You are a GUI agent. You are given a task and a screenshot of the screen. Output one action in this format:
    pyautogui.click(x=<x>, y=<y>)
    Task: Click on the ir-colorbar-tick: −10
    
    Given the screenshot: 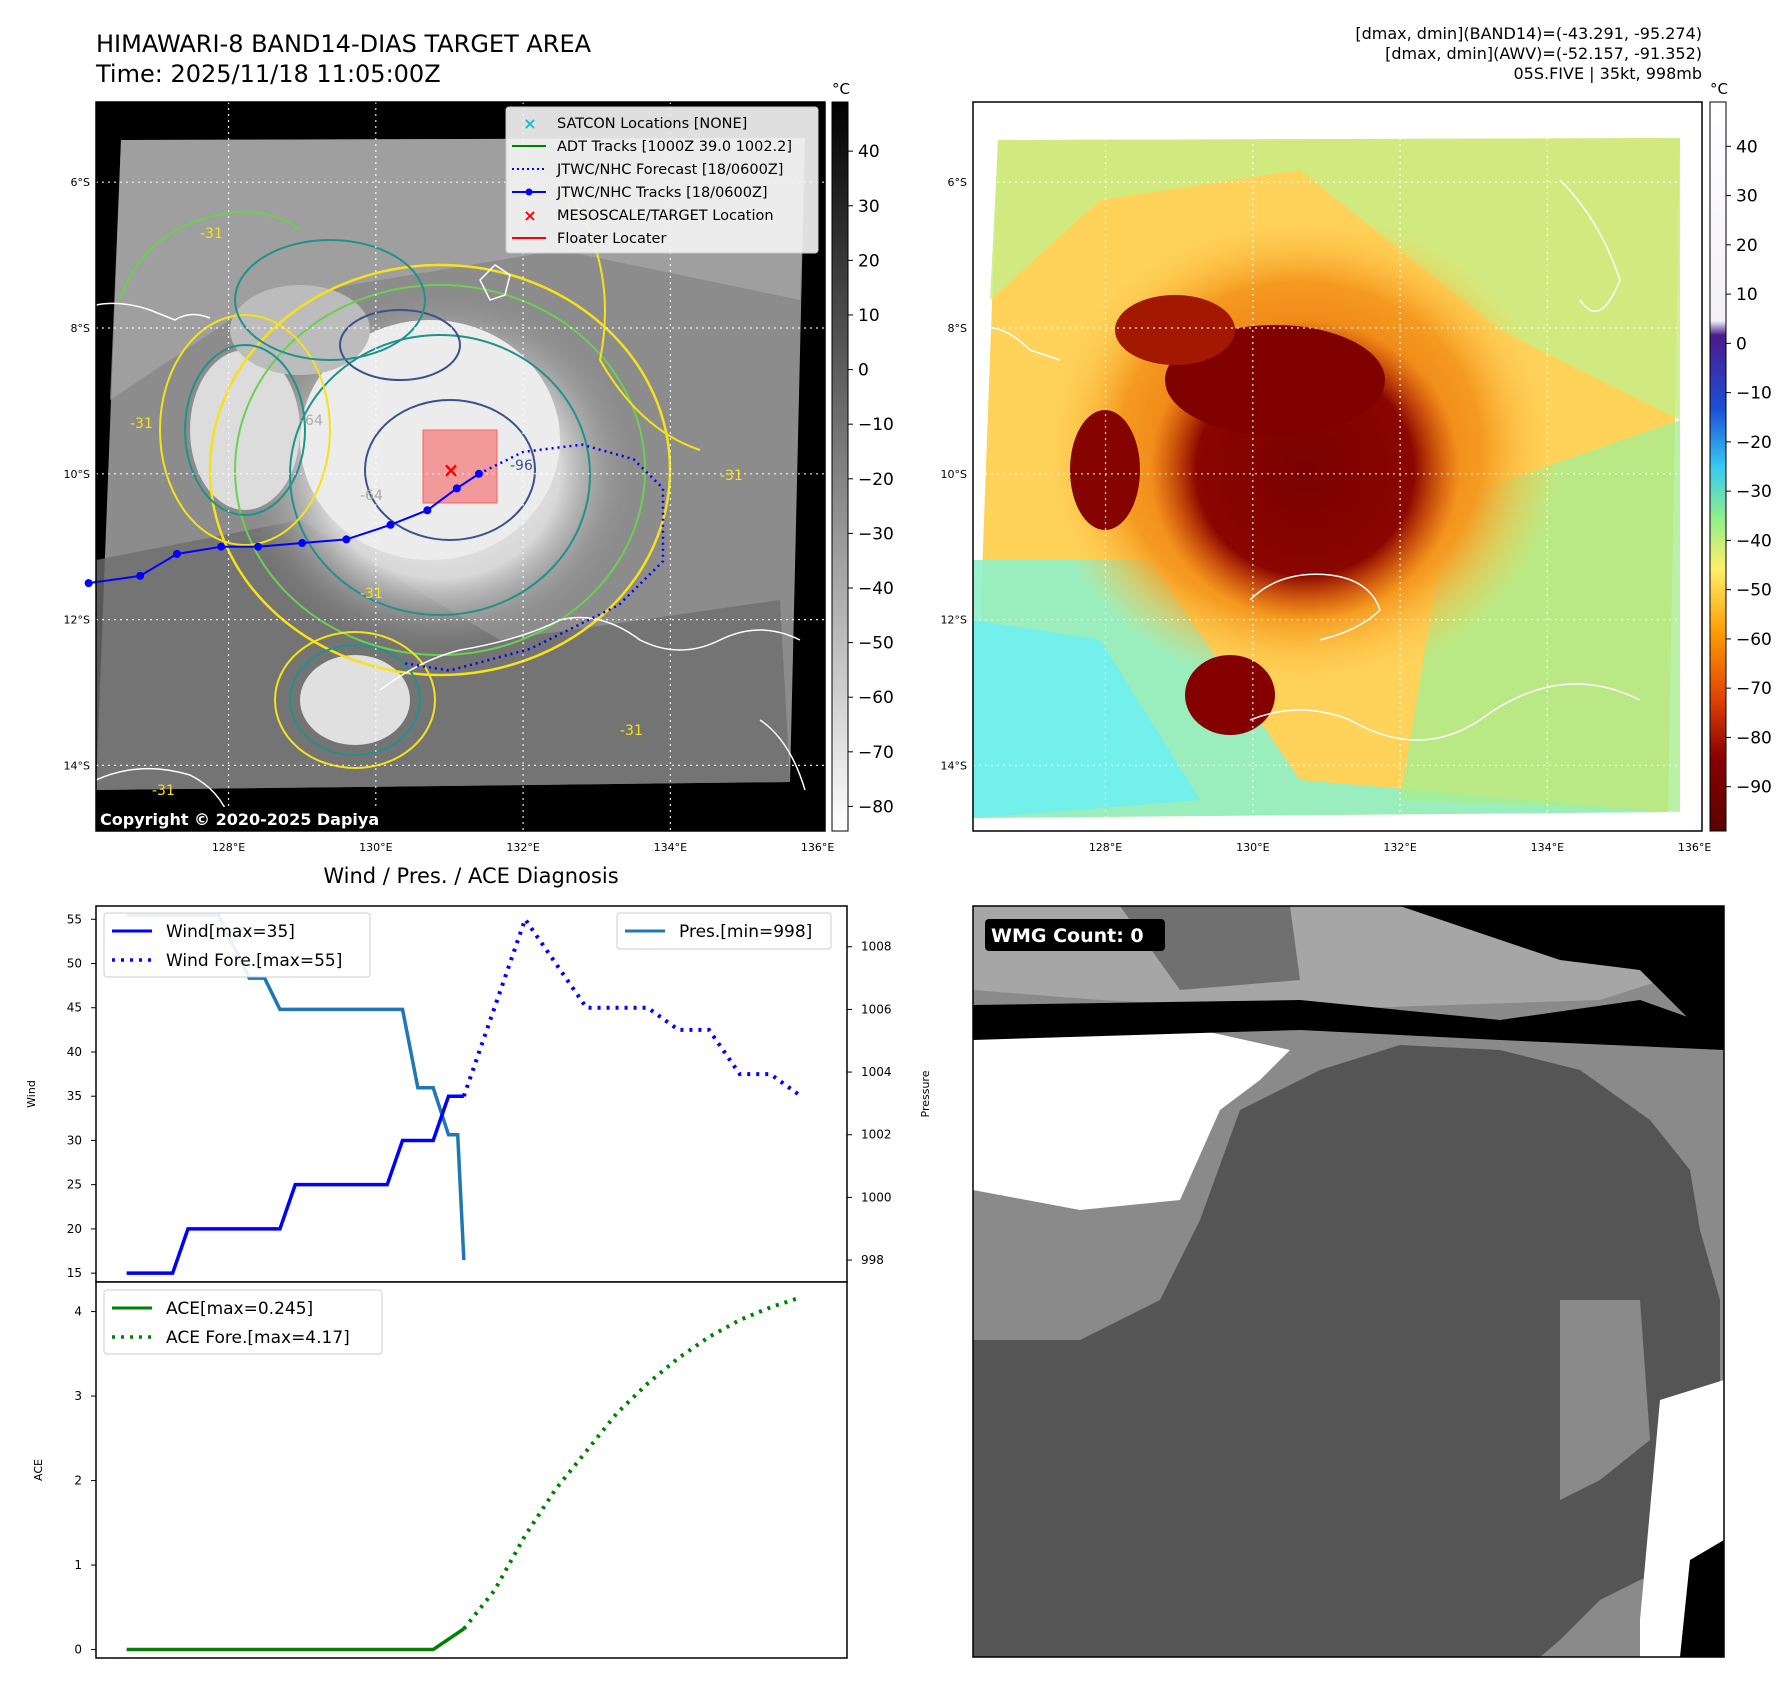 What is the action you would take?
    pyautogui.click(x=876, y=425)
    